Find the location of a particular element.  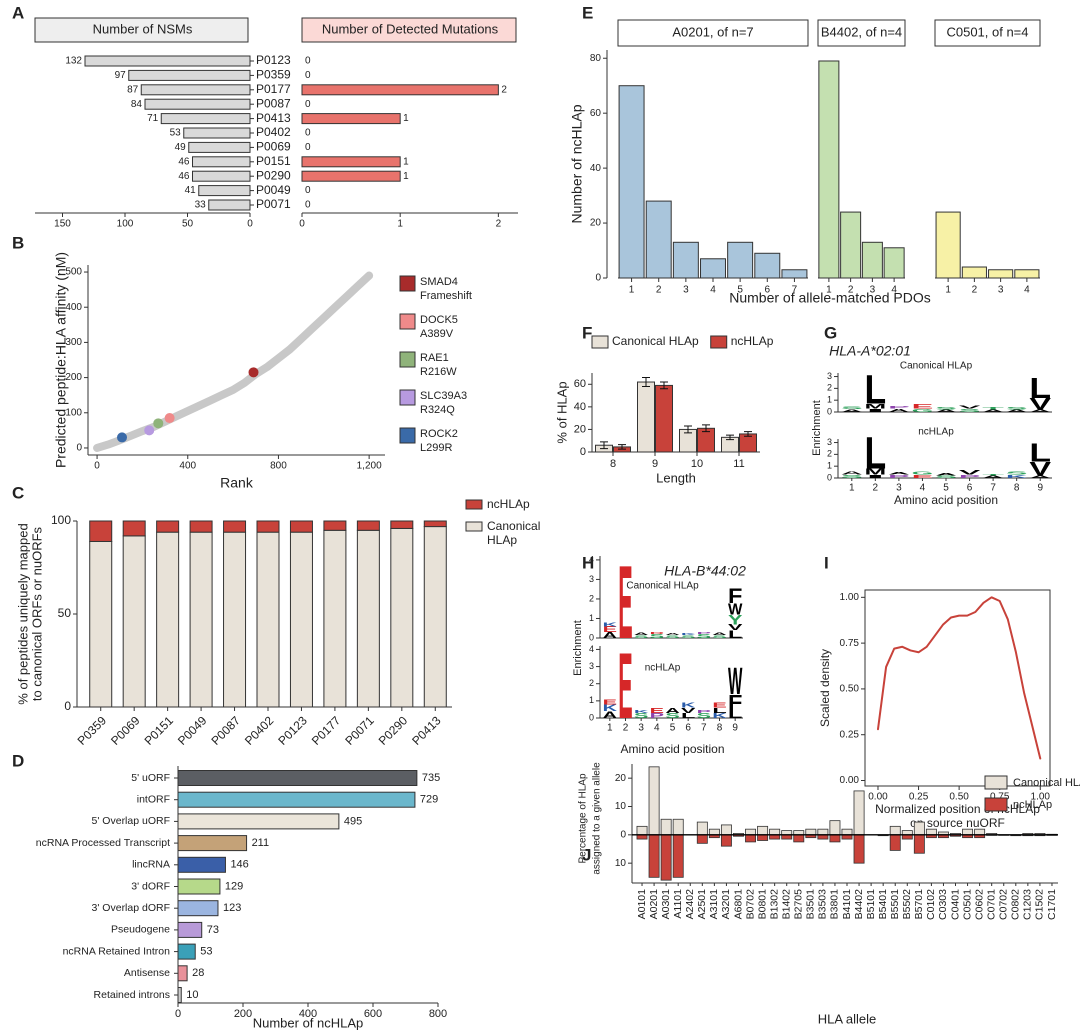

x-tick-label: 9 is located at coordinates (1040, 488).